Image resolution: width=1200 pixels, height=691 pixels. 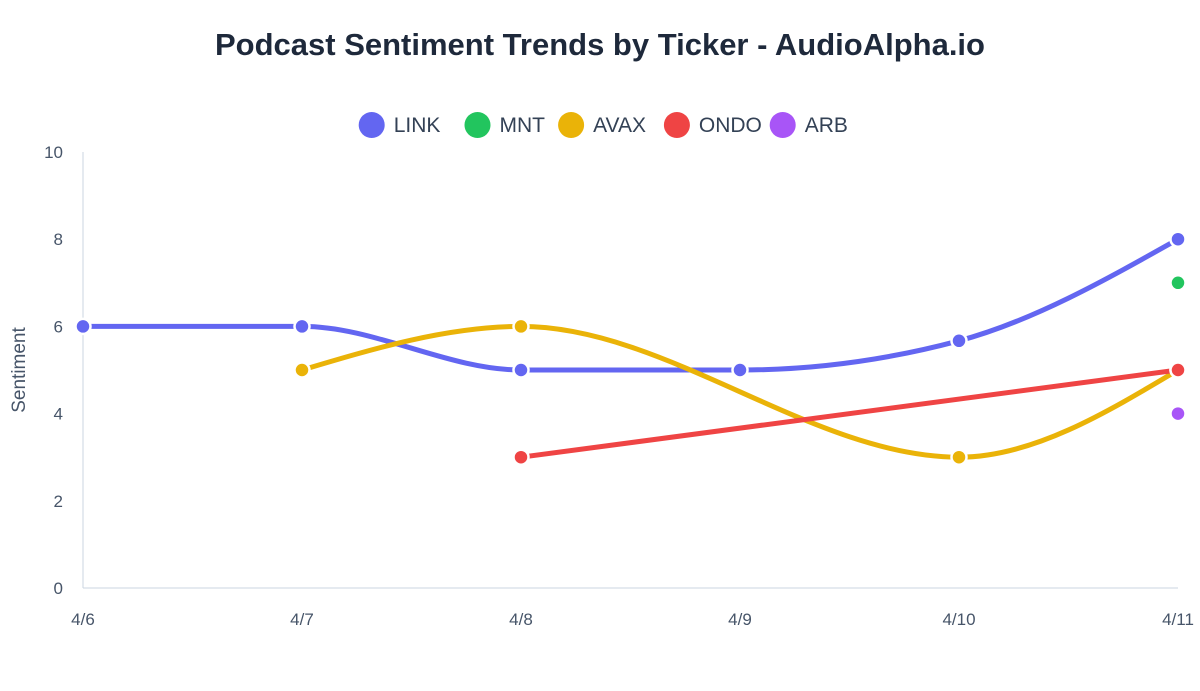 What do you see at coordinates (53, 370) in the screenshot?
I see `y-ticks: 0 2 4 6 8 10` at bounding box center [53, 370].